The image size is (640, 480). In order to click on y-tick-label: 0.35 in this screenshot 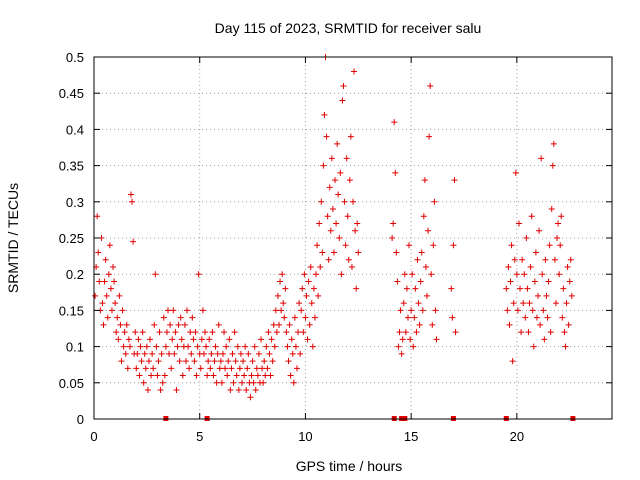, I will do `click(71, 166)`.